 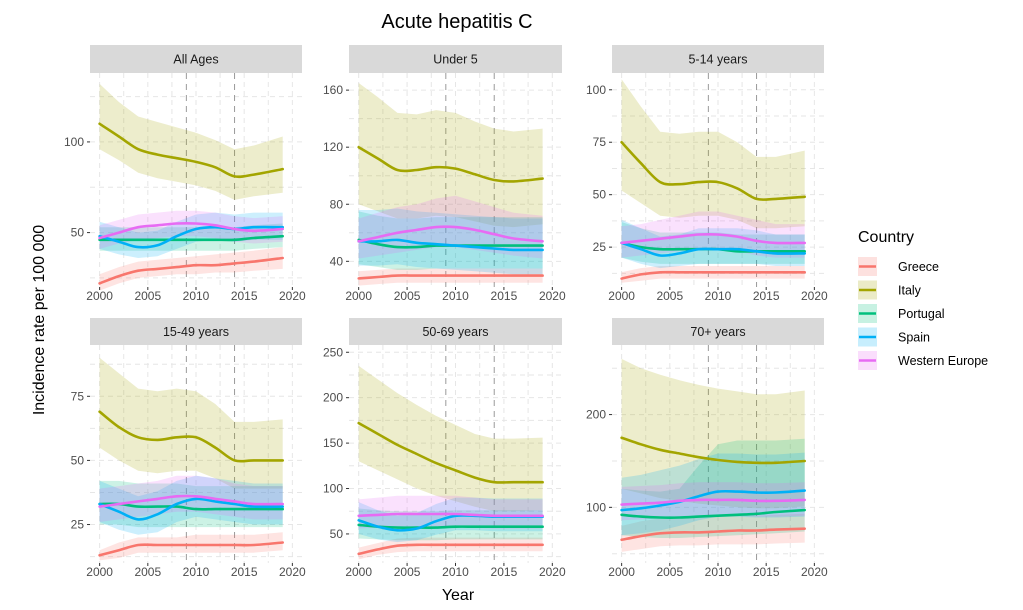 I want to click on facet-title: 50-69 years, so click(x=455, y=332).